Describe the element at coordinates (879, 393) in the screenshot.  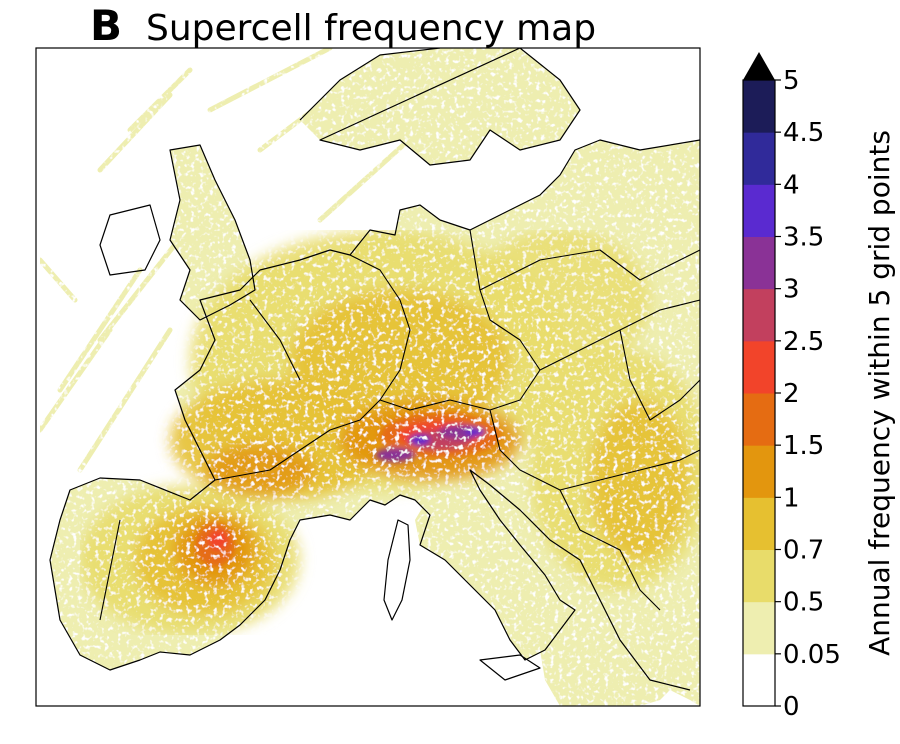
I see `colorbar-label: Annual frequency within 5 grid points` at that location.